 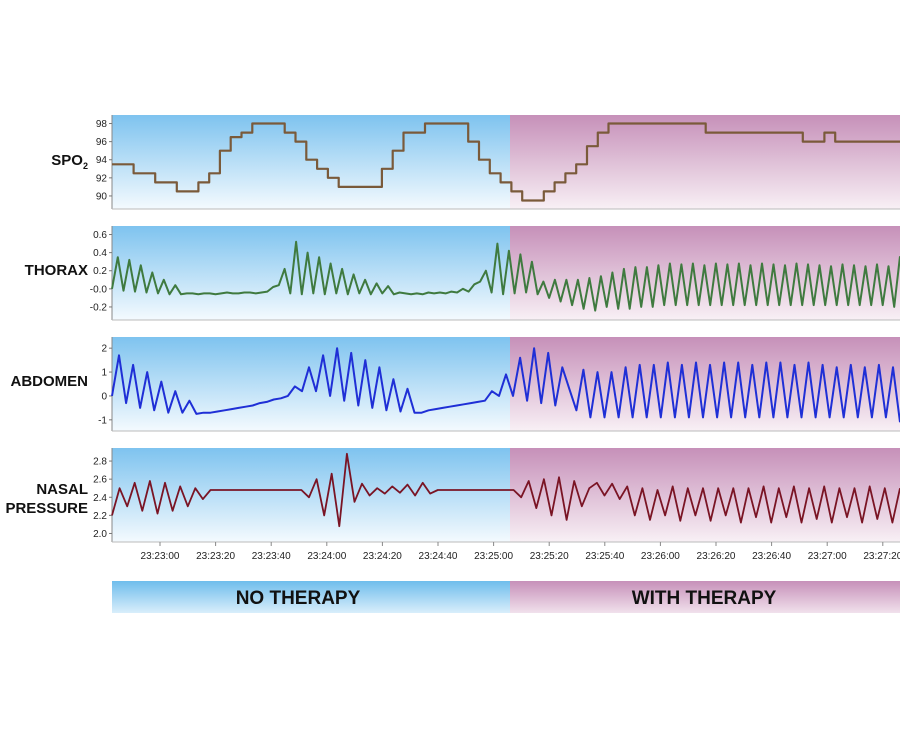 I want to click on x-tick-label: 23:26:00, so click(x=660, y=556).